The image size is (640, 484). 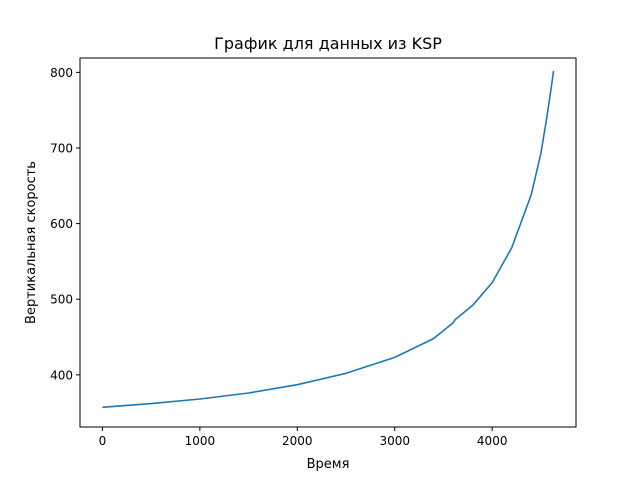 I want to click on y-tick-label: 500, so click(x=61, y=300).